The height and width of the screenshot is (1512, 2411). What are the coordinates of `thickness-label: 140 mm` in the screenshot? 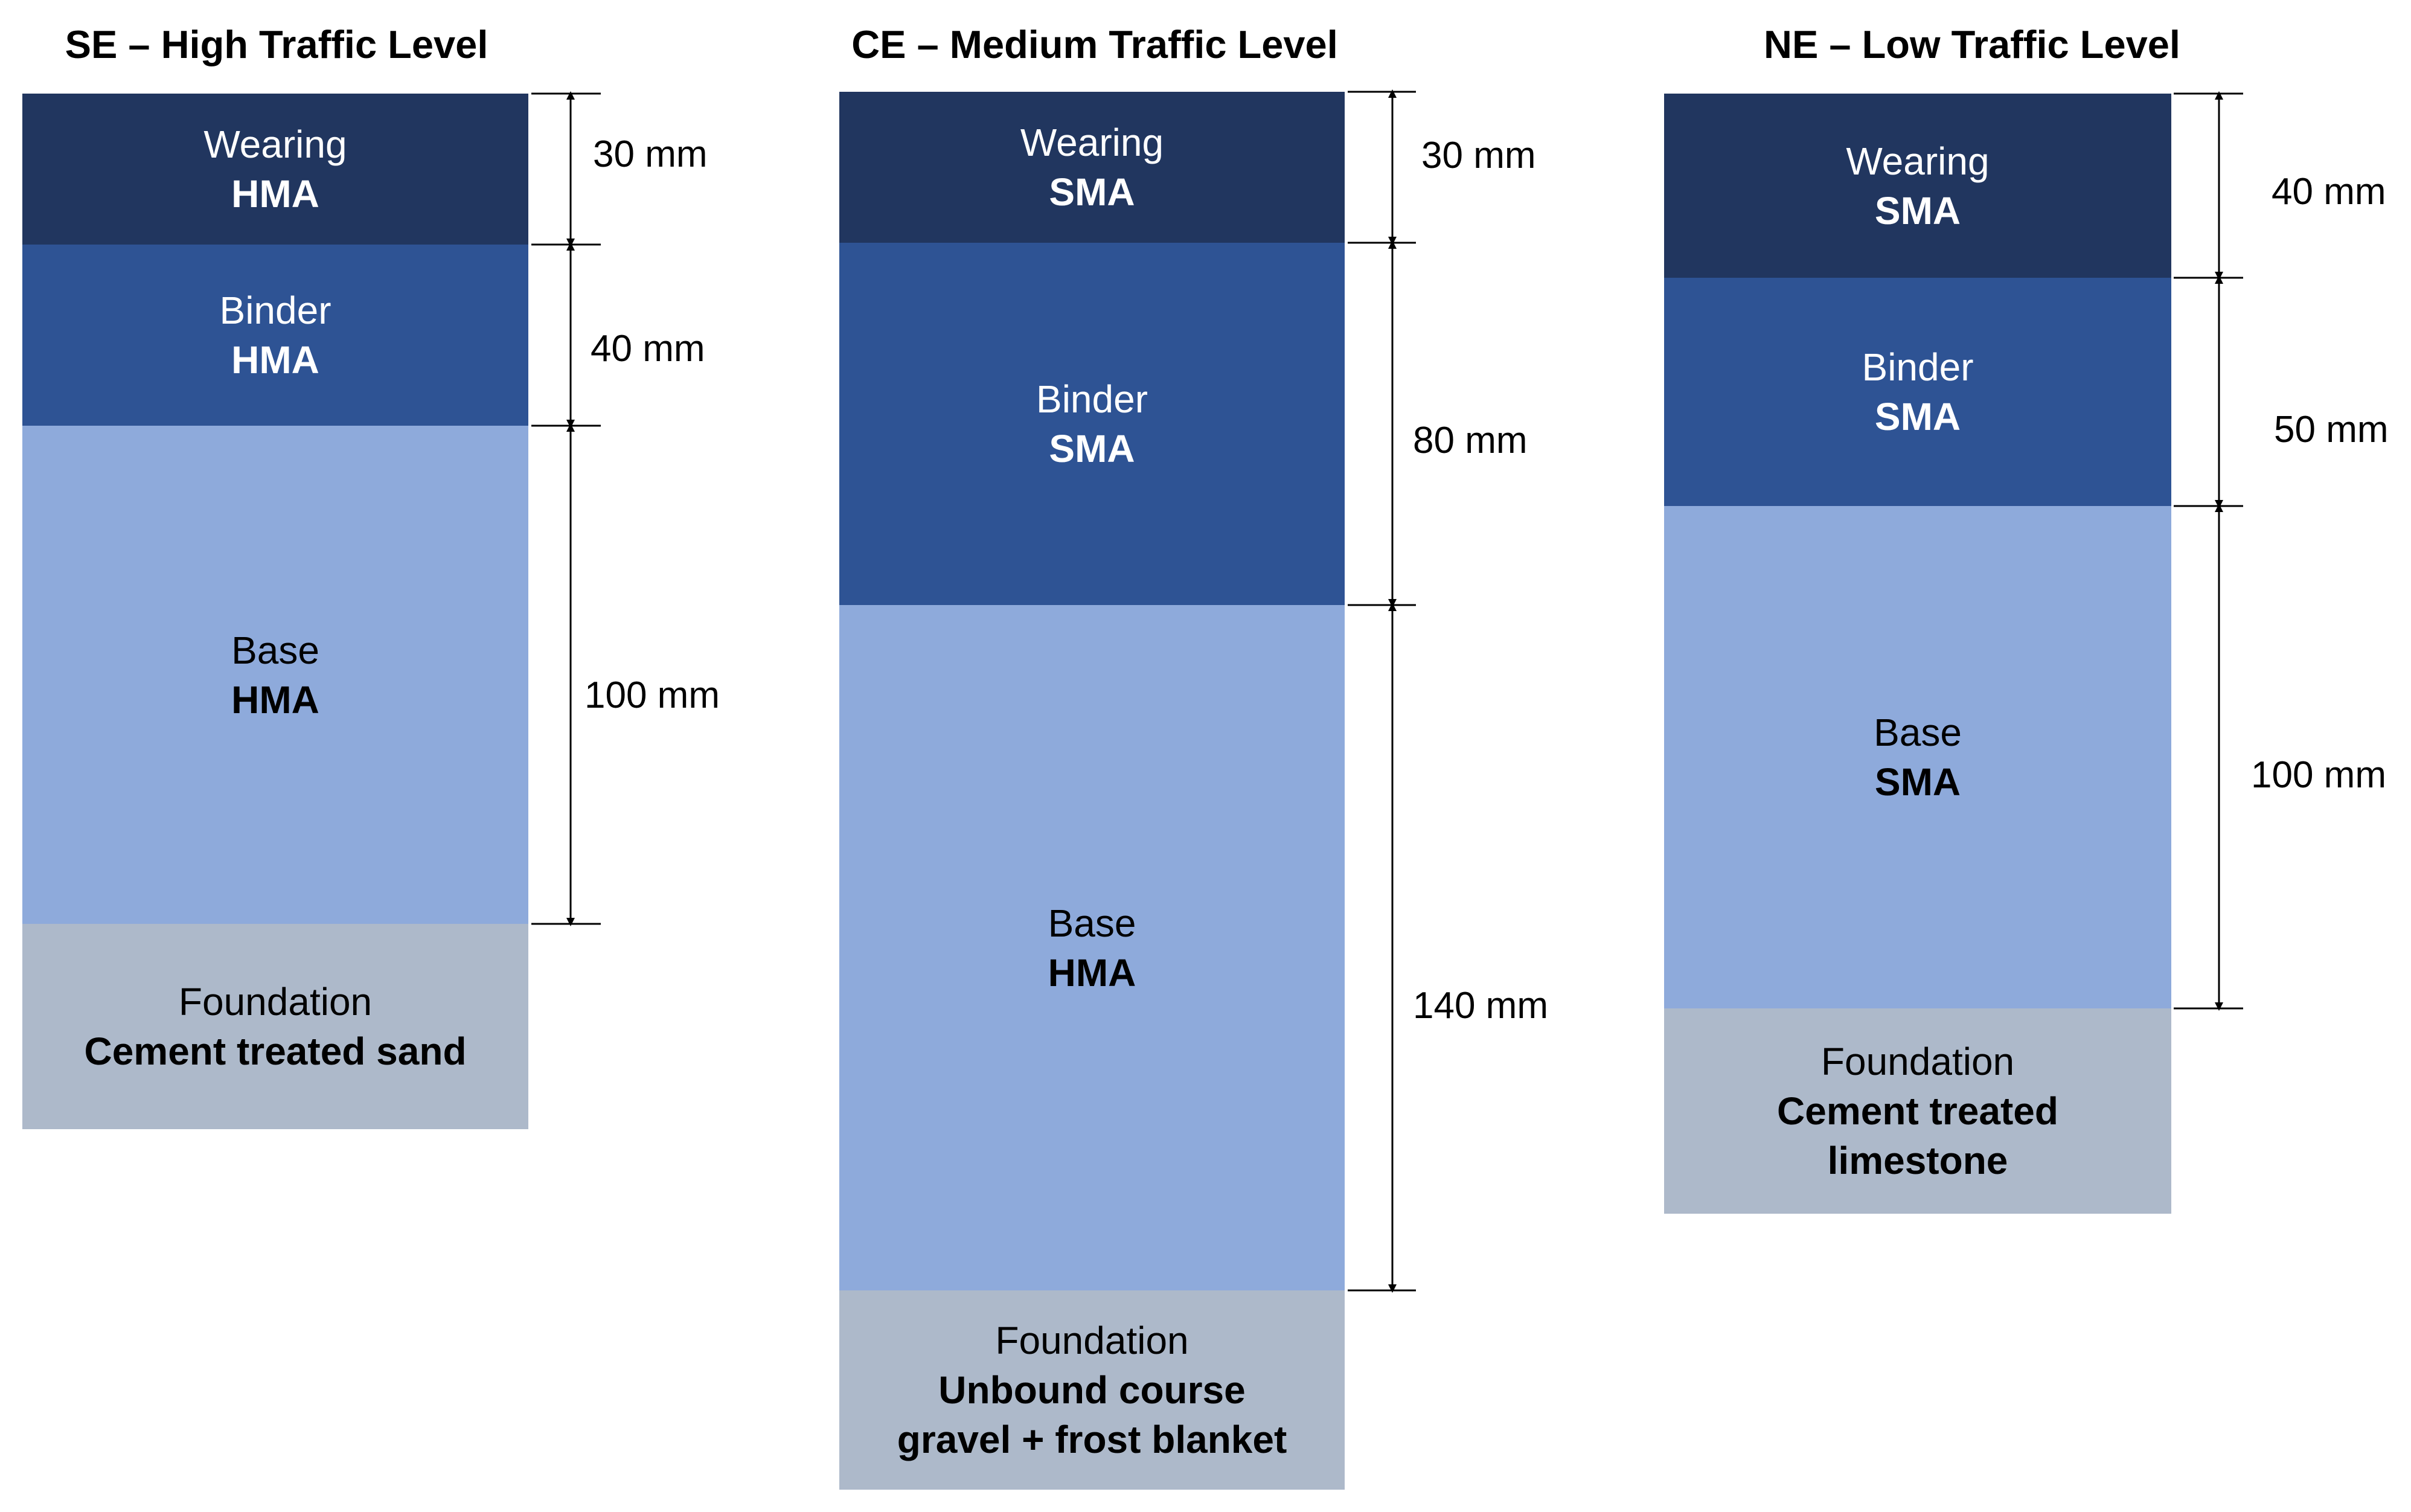 It's located at (1480, 1006).